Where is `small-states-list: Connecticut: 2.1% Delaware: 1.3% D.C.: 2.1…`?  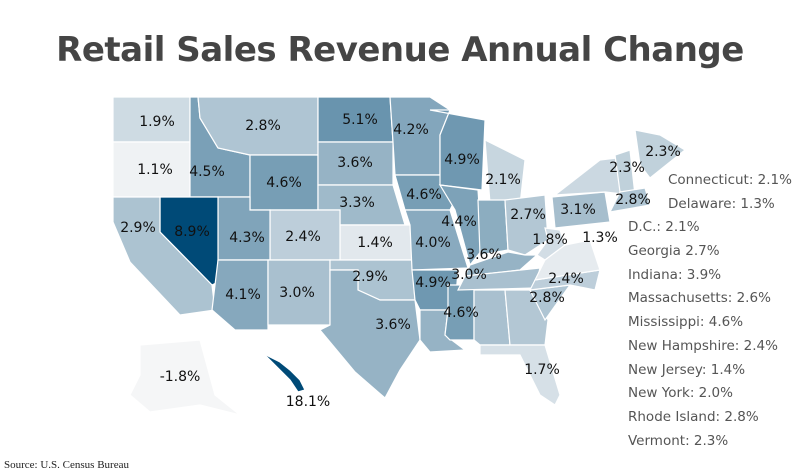 small-states-list: Connecticut: 2.1% Delaware: 1.3% D.C.: 2.1… is located at coordinates (710, 314).